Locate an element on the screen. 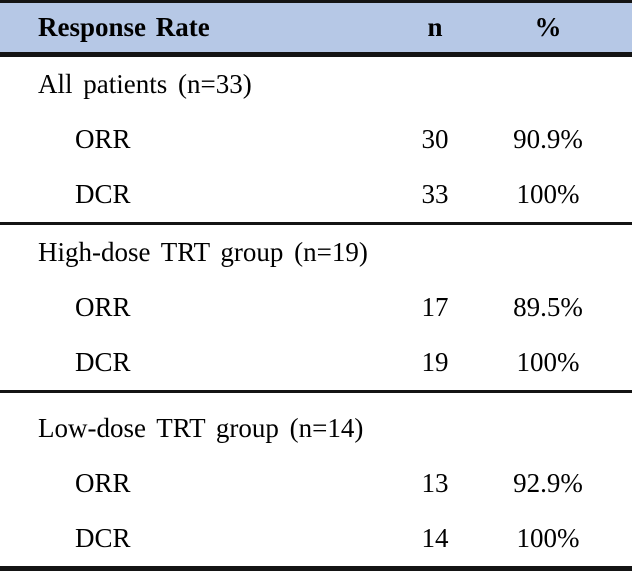 The width and height of the screenshot is (632, 576). table-row: DCR 19 100% is located at coordinates (316, 362).